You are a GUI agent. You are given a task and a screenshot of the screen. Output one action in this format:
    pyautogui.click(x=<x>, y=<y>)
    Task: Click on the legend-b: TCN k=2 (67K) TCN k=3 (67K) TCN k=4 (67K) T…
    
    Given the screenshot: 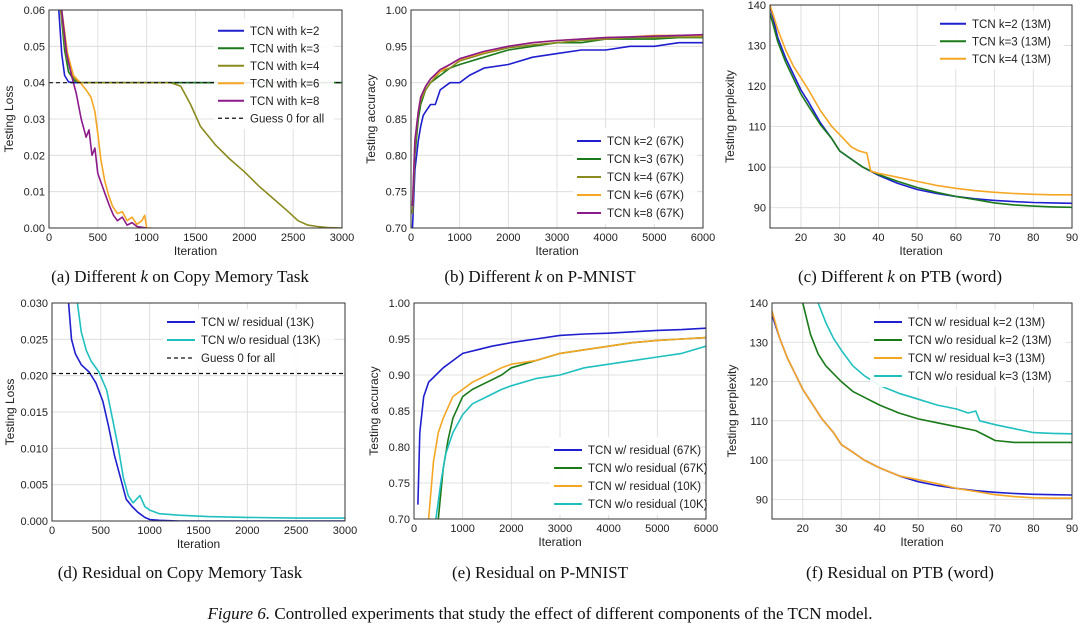 What is the action you would take?
    pyautogui.click(x=635, y=176)
    